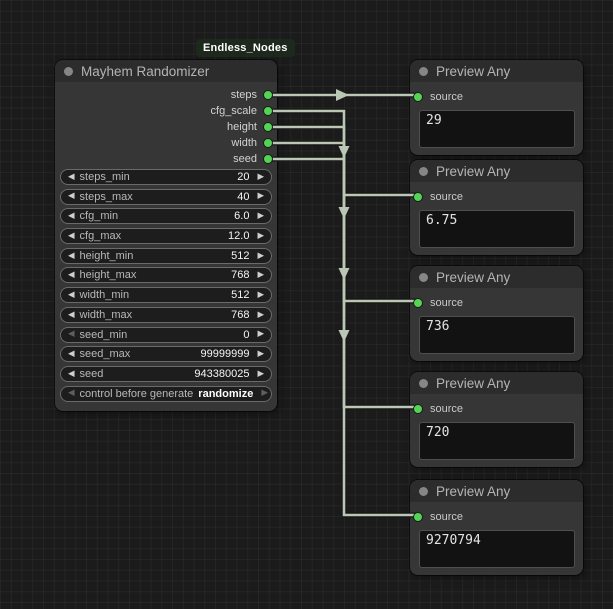 The height and width of the screenshot is (609, 613). I want to click on widget-value: 6.0, so click(242, 216).